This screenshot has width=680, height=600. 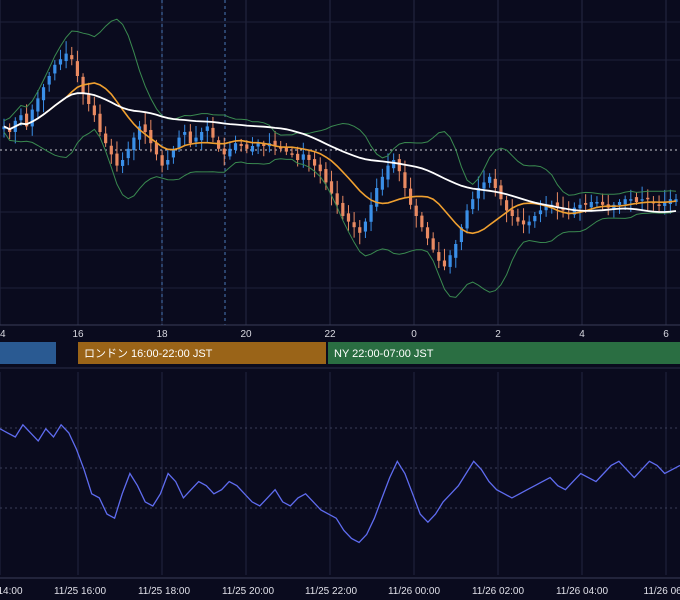 I want to click on session-label: ロンドン 16:00-22:00 JST, so click(x=148, y=354).